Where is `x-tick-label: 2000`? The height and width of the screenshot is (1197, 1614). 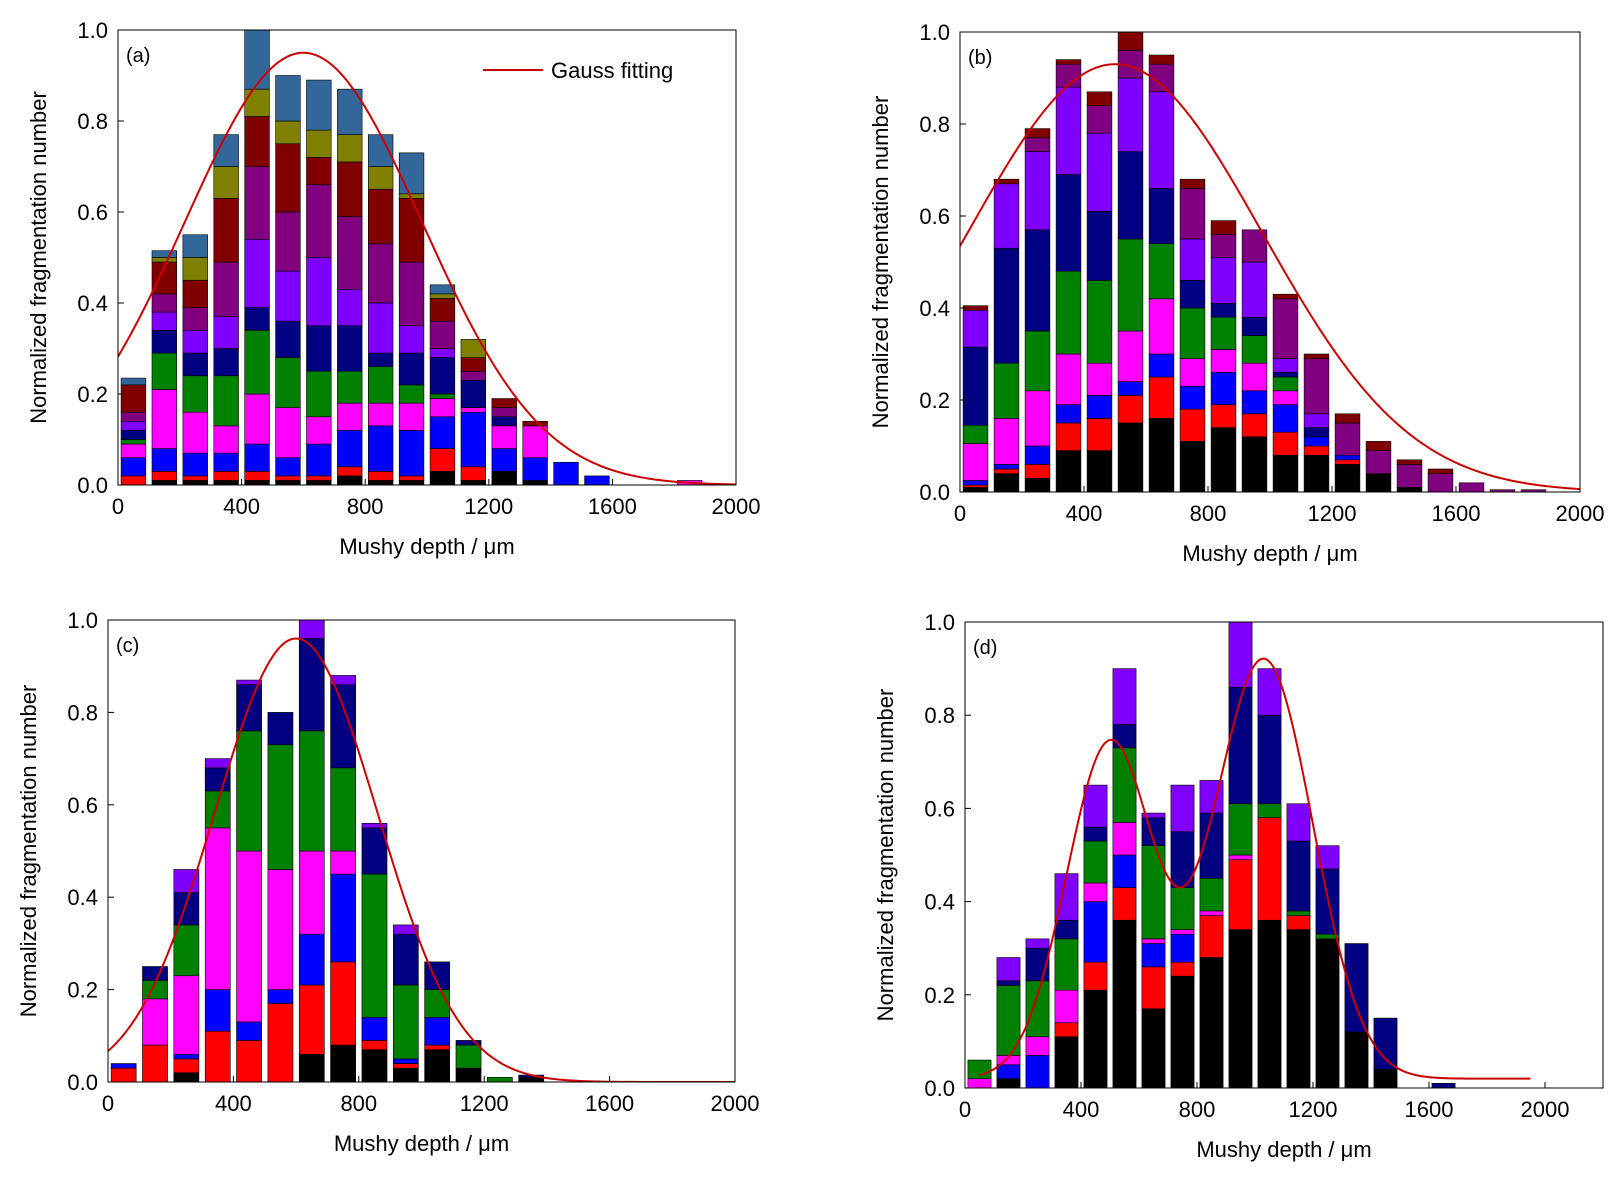 x-tick-label: 2000 is located at coordinates (736, 506).